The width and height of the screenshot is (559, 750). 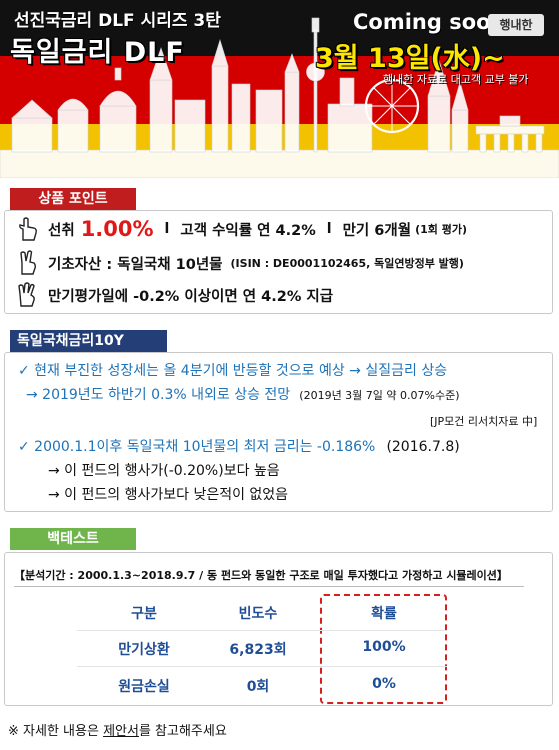 What do you see at coordinates (258, 687) in the screenshot?
I see `table-cell: 0회` at bounding box center [258, 687].